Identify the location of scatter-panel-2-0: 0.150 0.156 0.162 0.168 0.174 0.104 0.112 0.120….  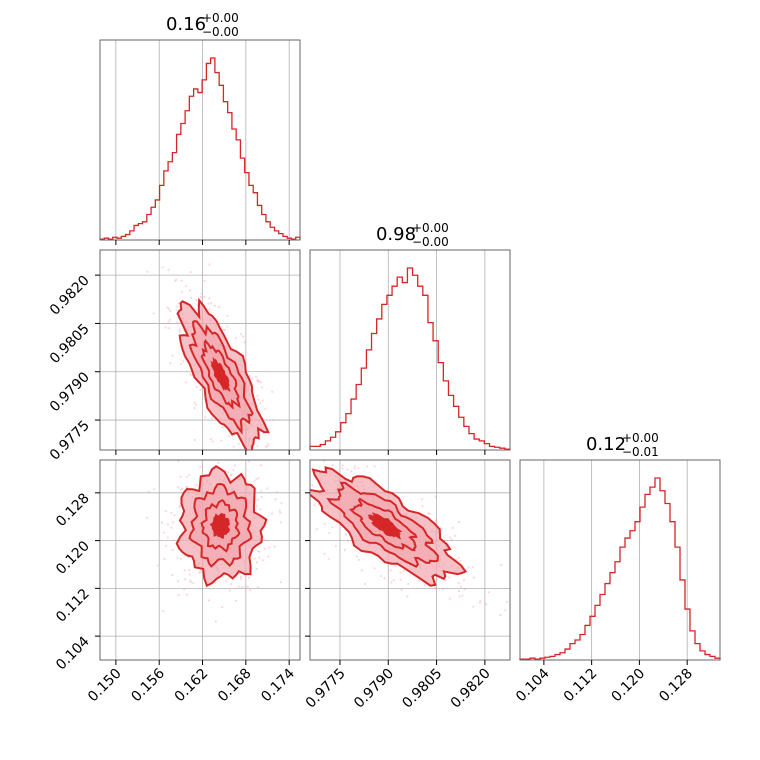
(177, 573).